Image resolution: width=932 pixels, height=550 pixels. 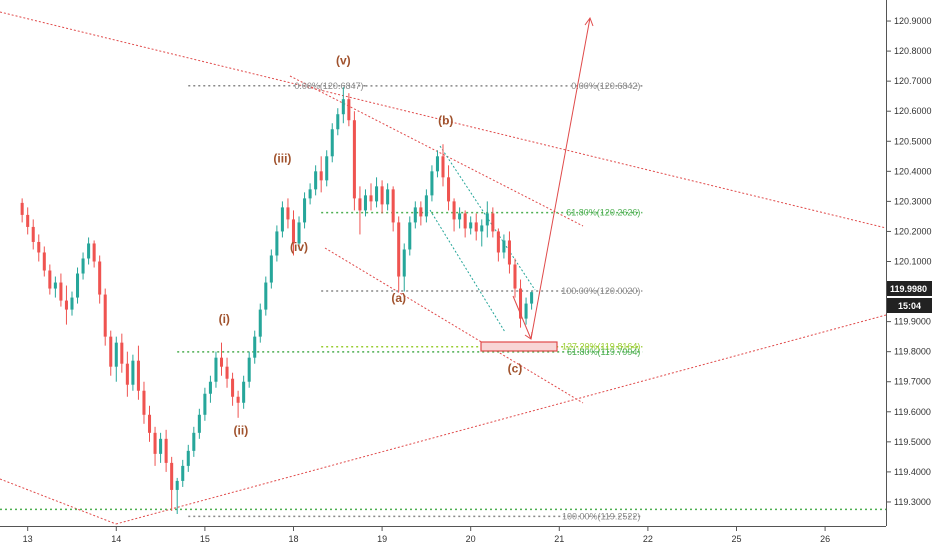 I want to click on fib-level-label: 127.20%(119.8164), so click(x=601, y=347).